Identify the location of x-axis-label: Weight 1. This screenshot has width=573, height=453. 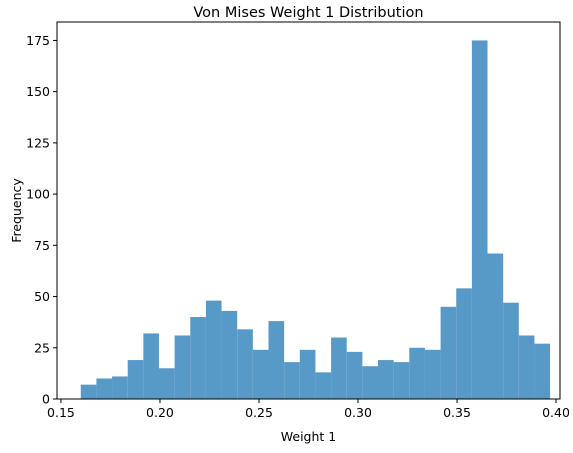
(308, 436).